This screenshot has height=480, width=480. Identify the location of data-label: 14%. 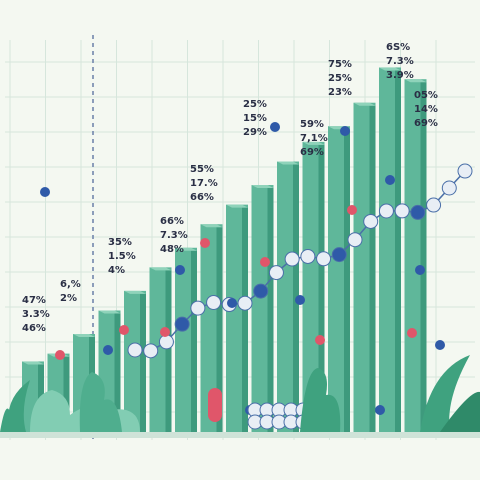
(426, 109).